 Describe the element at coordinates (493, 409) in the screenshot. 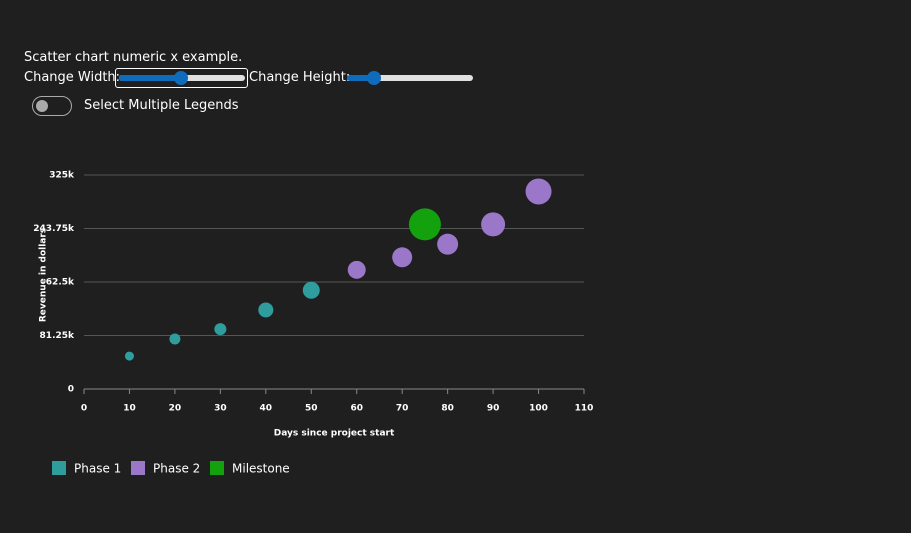

I see `x-tick-label: 90` at that location.